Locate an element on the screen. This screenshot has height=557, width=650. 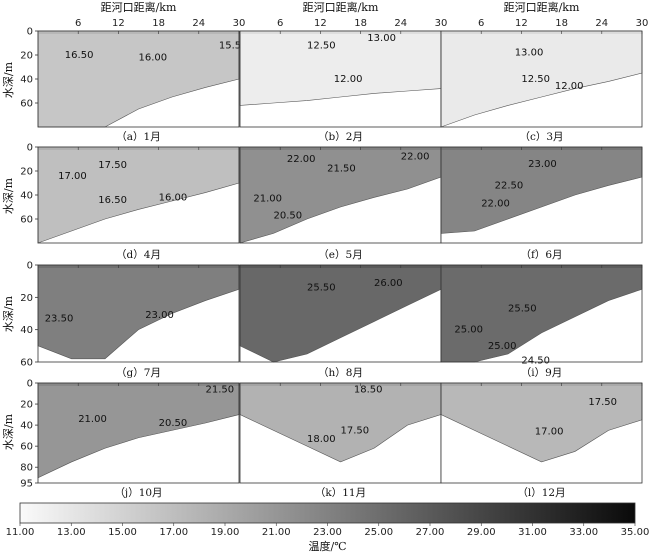
panel-month-3: 13.00 12.50 12.00 （c）3月 is located at coordinates (541, 86).